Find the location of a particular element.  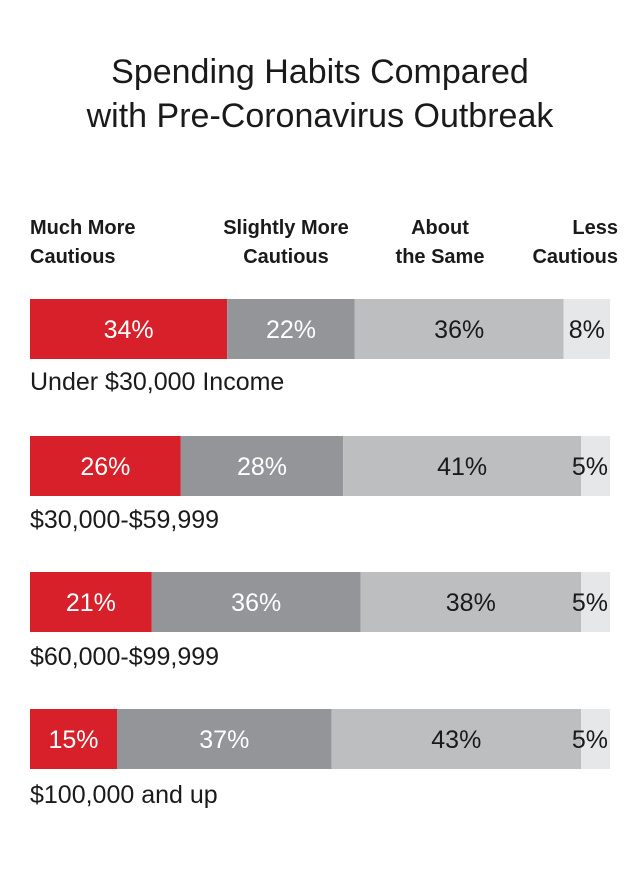

data-label-slightly-more-cautious: 37% is located at coordinates (224, 740).